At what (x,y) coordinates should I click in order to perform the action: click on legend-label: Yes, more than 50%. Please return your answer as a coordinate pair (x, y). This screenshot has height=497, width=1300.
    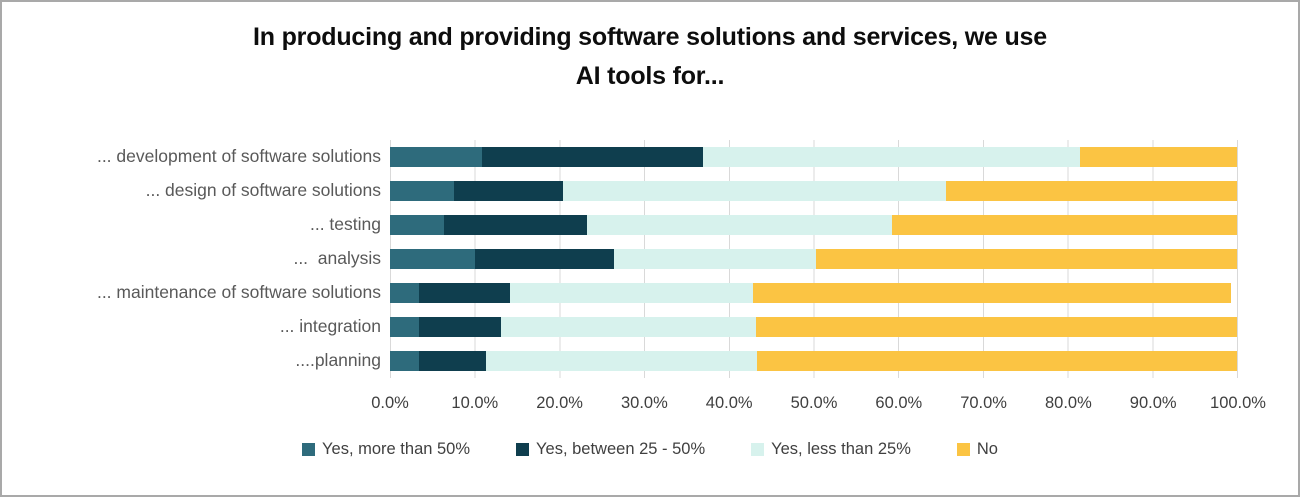
    Looking at the image, I should click on (396, 448).